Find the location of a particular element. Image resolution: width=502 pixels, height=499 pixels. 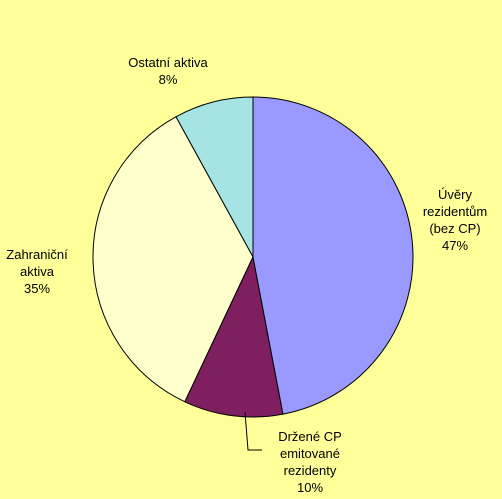

value-label: 10% is located at coordinates (310, 487).